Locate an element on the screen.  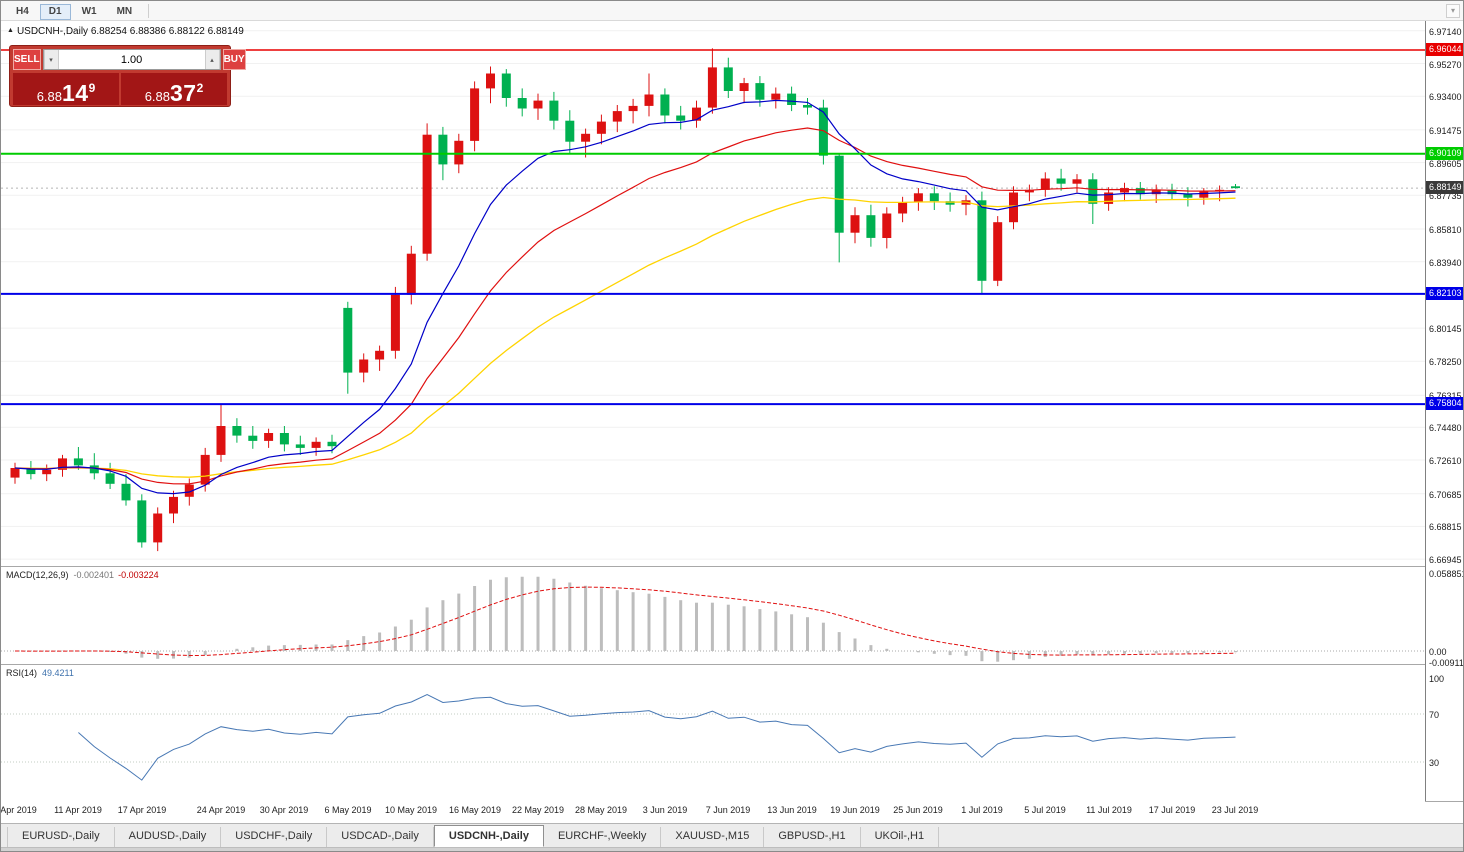
timeframe-button-mn: MN is located at coordinates (125, 12).